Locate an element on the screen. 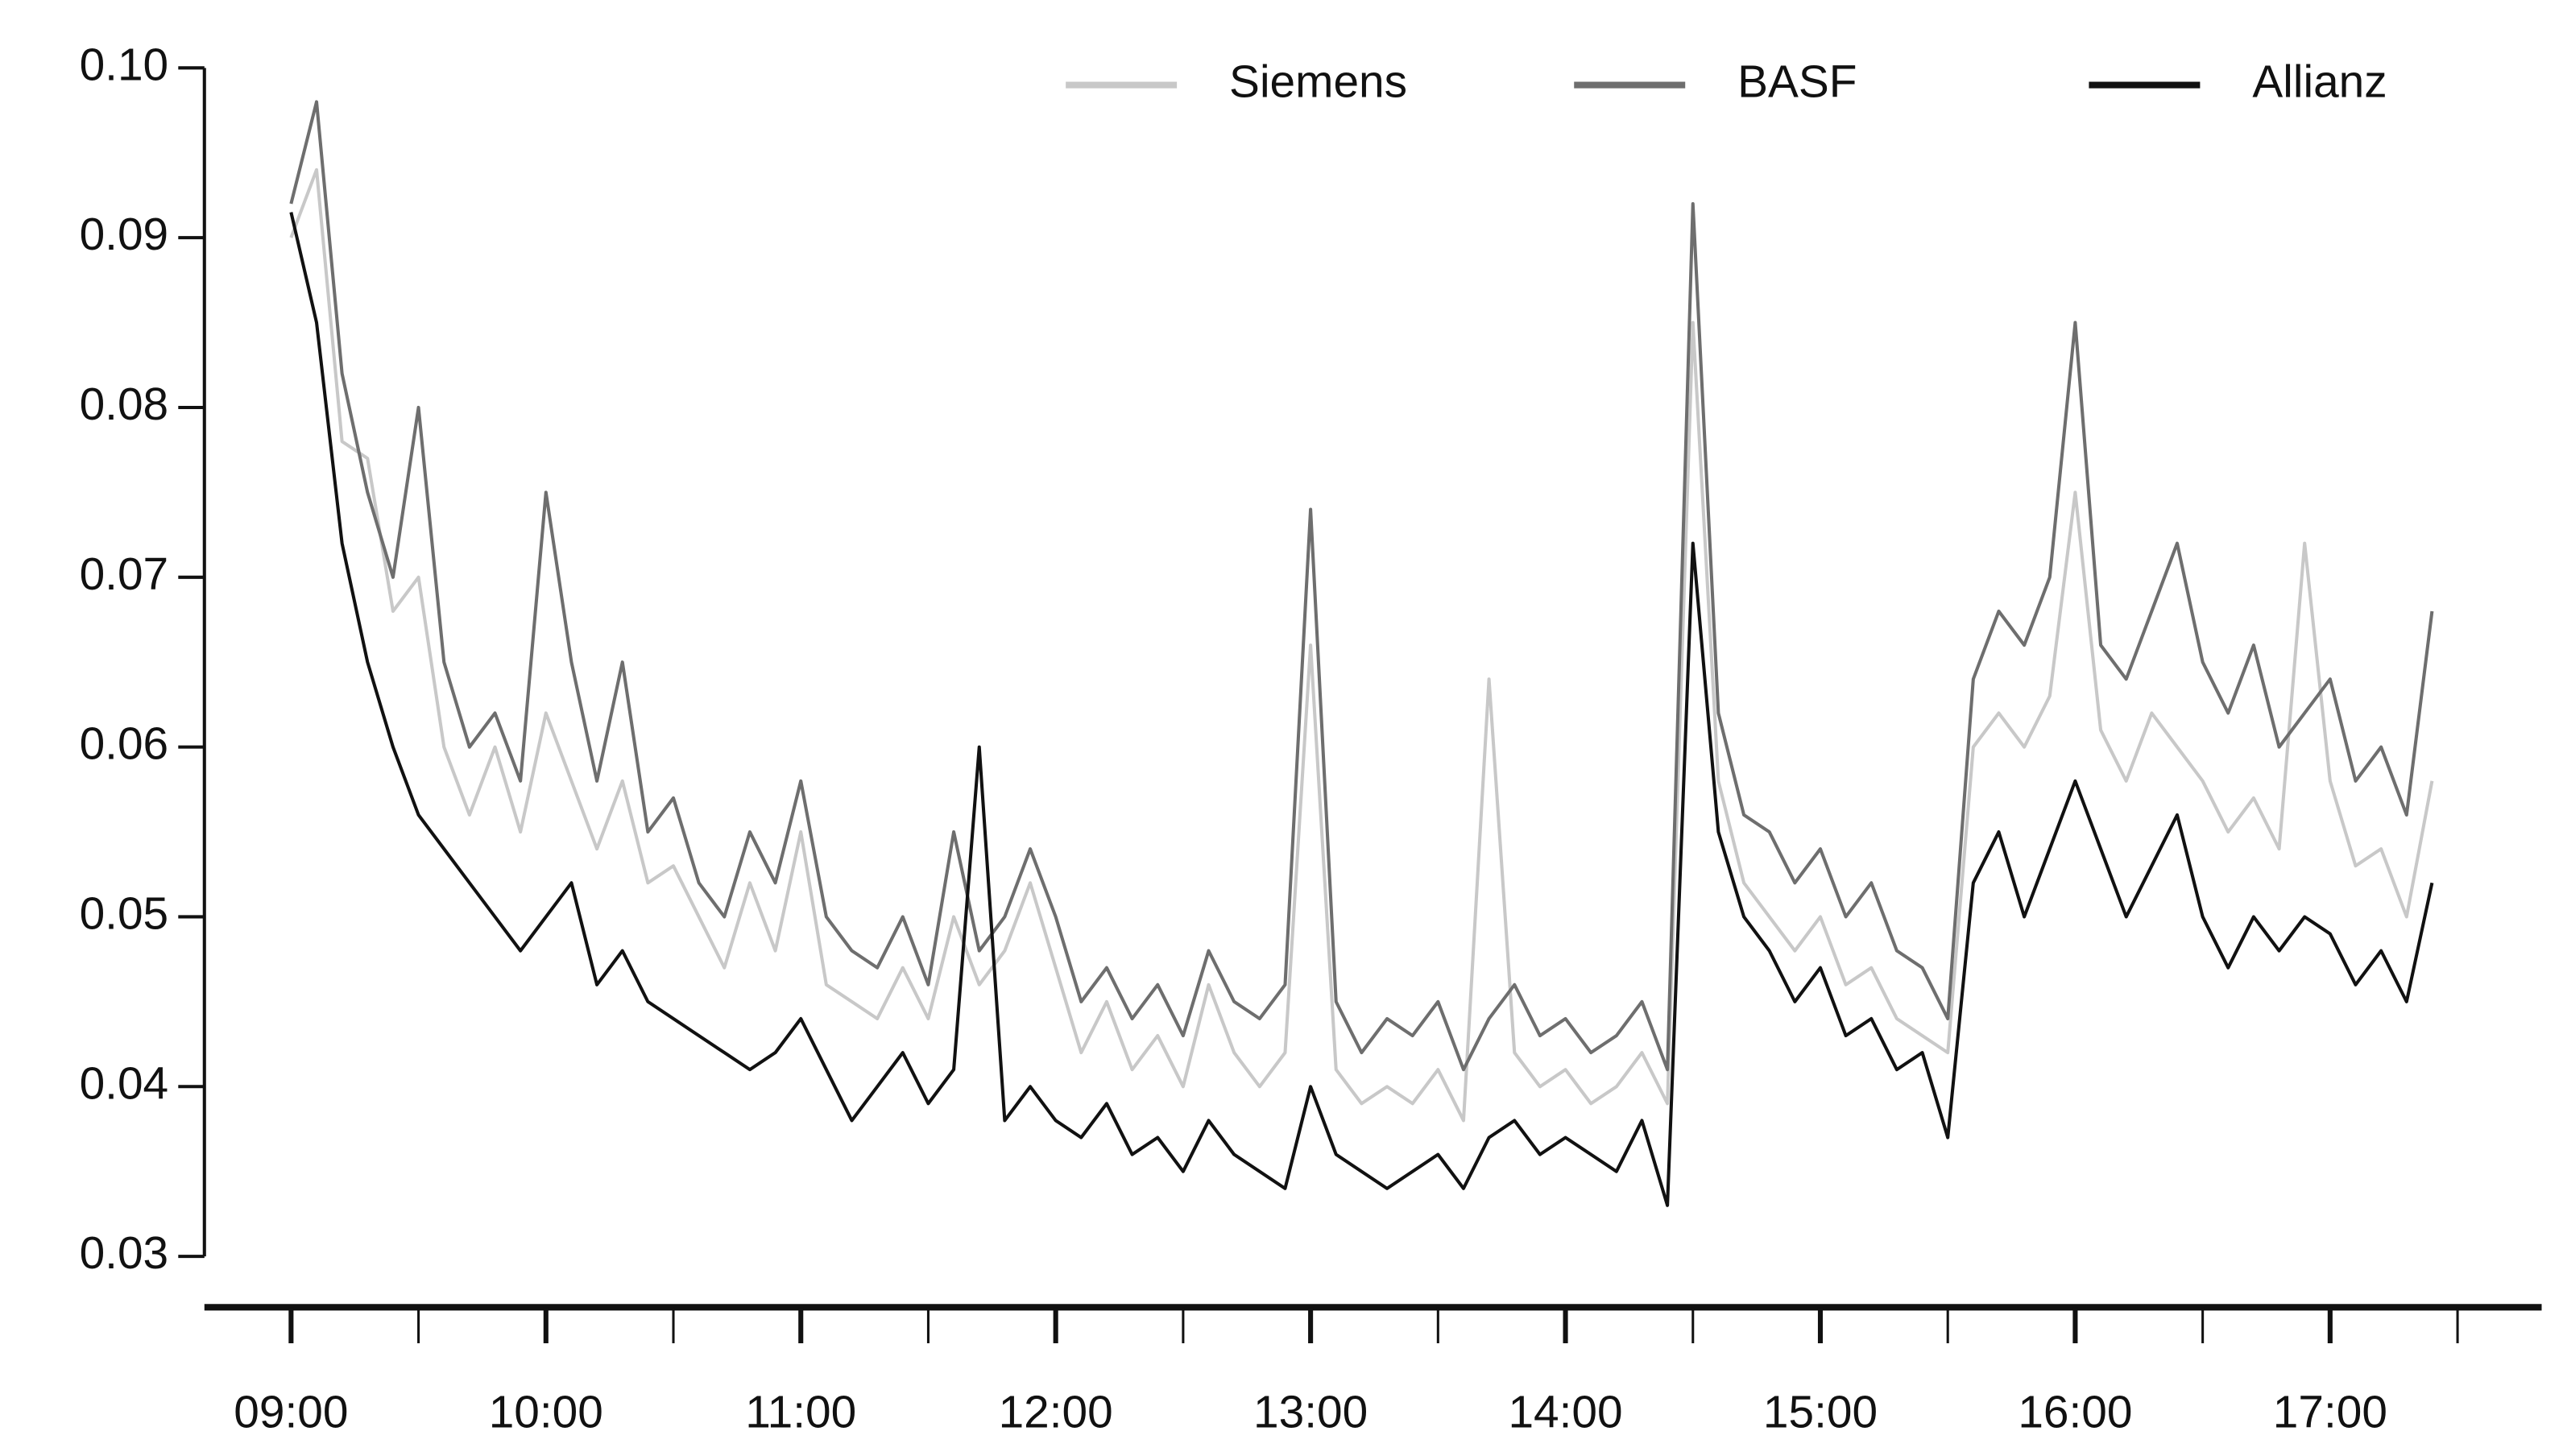 This screenshot has width=2563, height=1456. legend-label: Allianz is located at coordinates (2319, 82).